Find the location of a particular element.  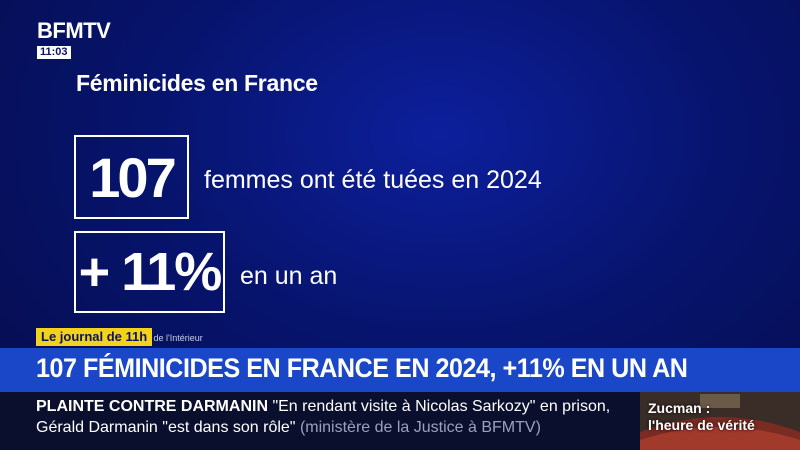

channel-logo: BFMTV 11:03 is located at coordinates (74, 39).